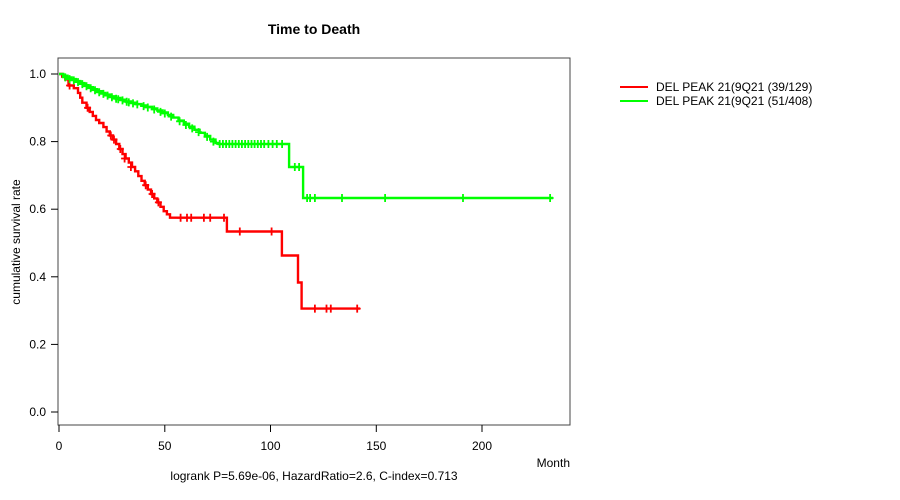 This screenshot has height=500, width=900. I want to click on y-tick-label: 0.2, so click(37, 344).